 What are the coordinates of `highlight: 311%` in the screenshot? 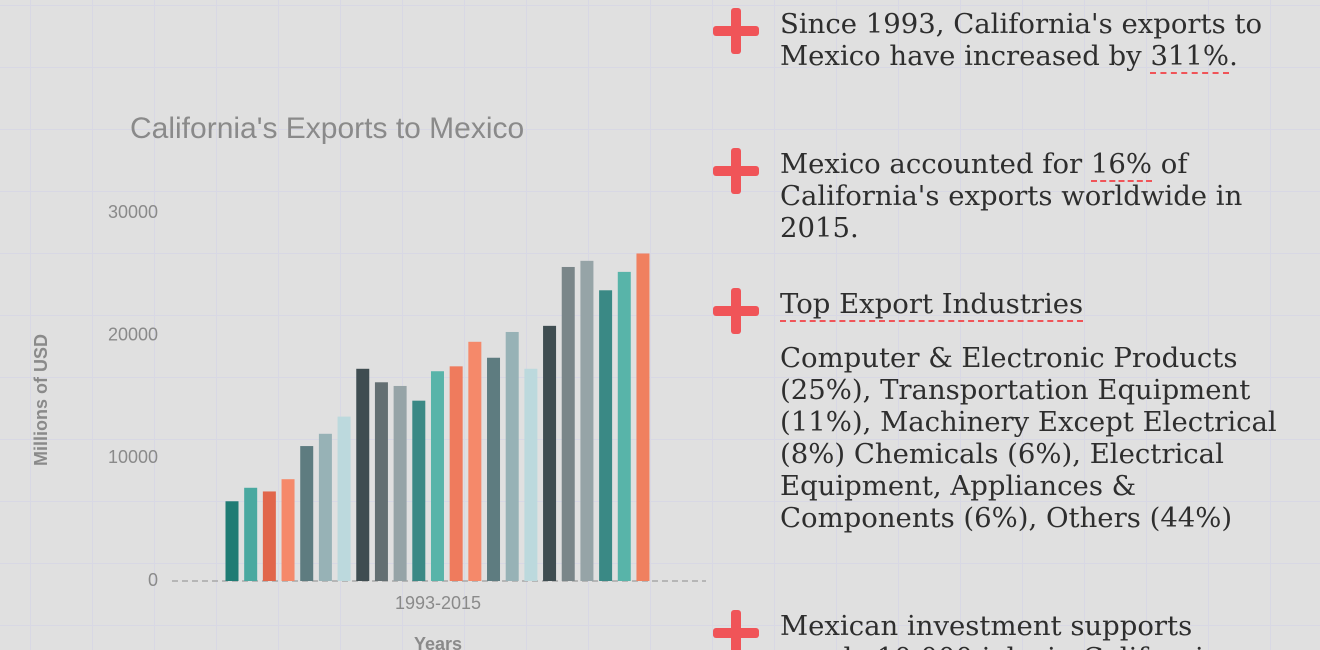 It's located at (1190, 57).